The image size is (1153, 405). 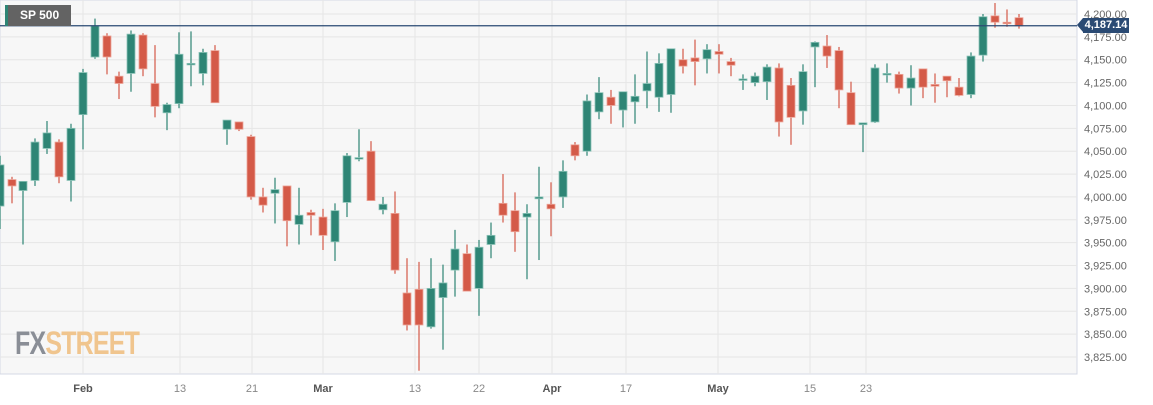 I want to click on svg-text: 3,925.00, so click(x=1105, y=267).